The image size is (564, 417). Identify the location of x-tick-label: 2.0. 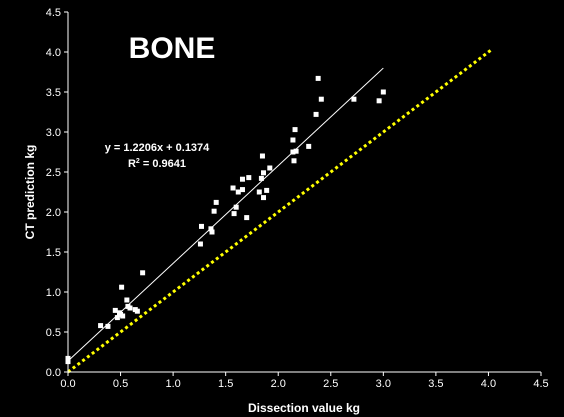
(278, 384).